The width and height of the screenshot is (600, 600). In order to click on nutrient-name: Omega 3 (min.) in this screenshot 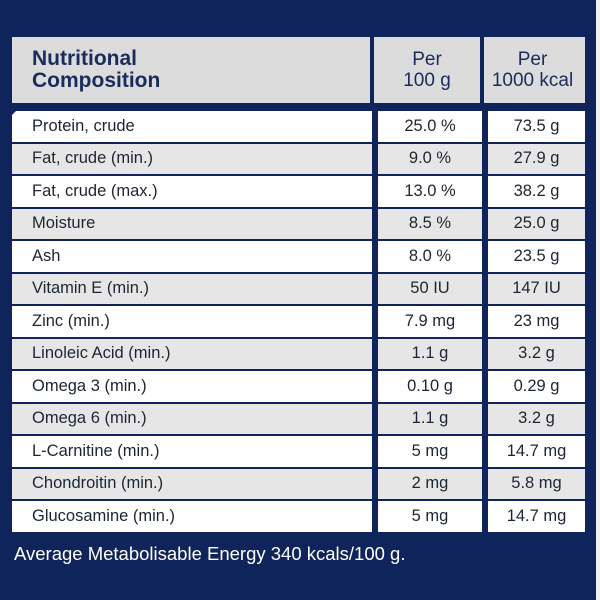, I will do `click(192, 386)`.